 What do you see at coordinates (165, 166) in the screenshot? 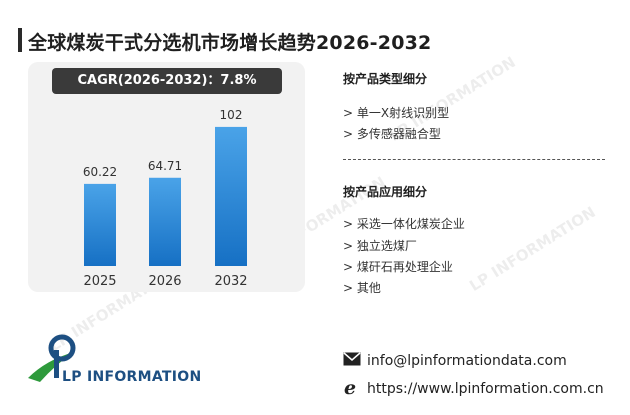
I see `bar-value-label: 64.71` at bounding box center [165, 166].